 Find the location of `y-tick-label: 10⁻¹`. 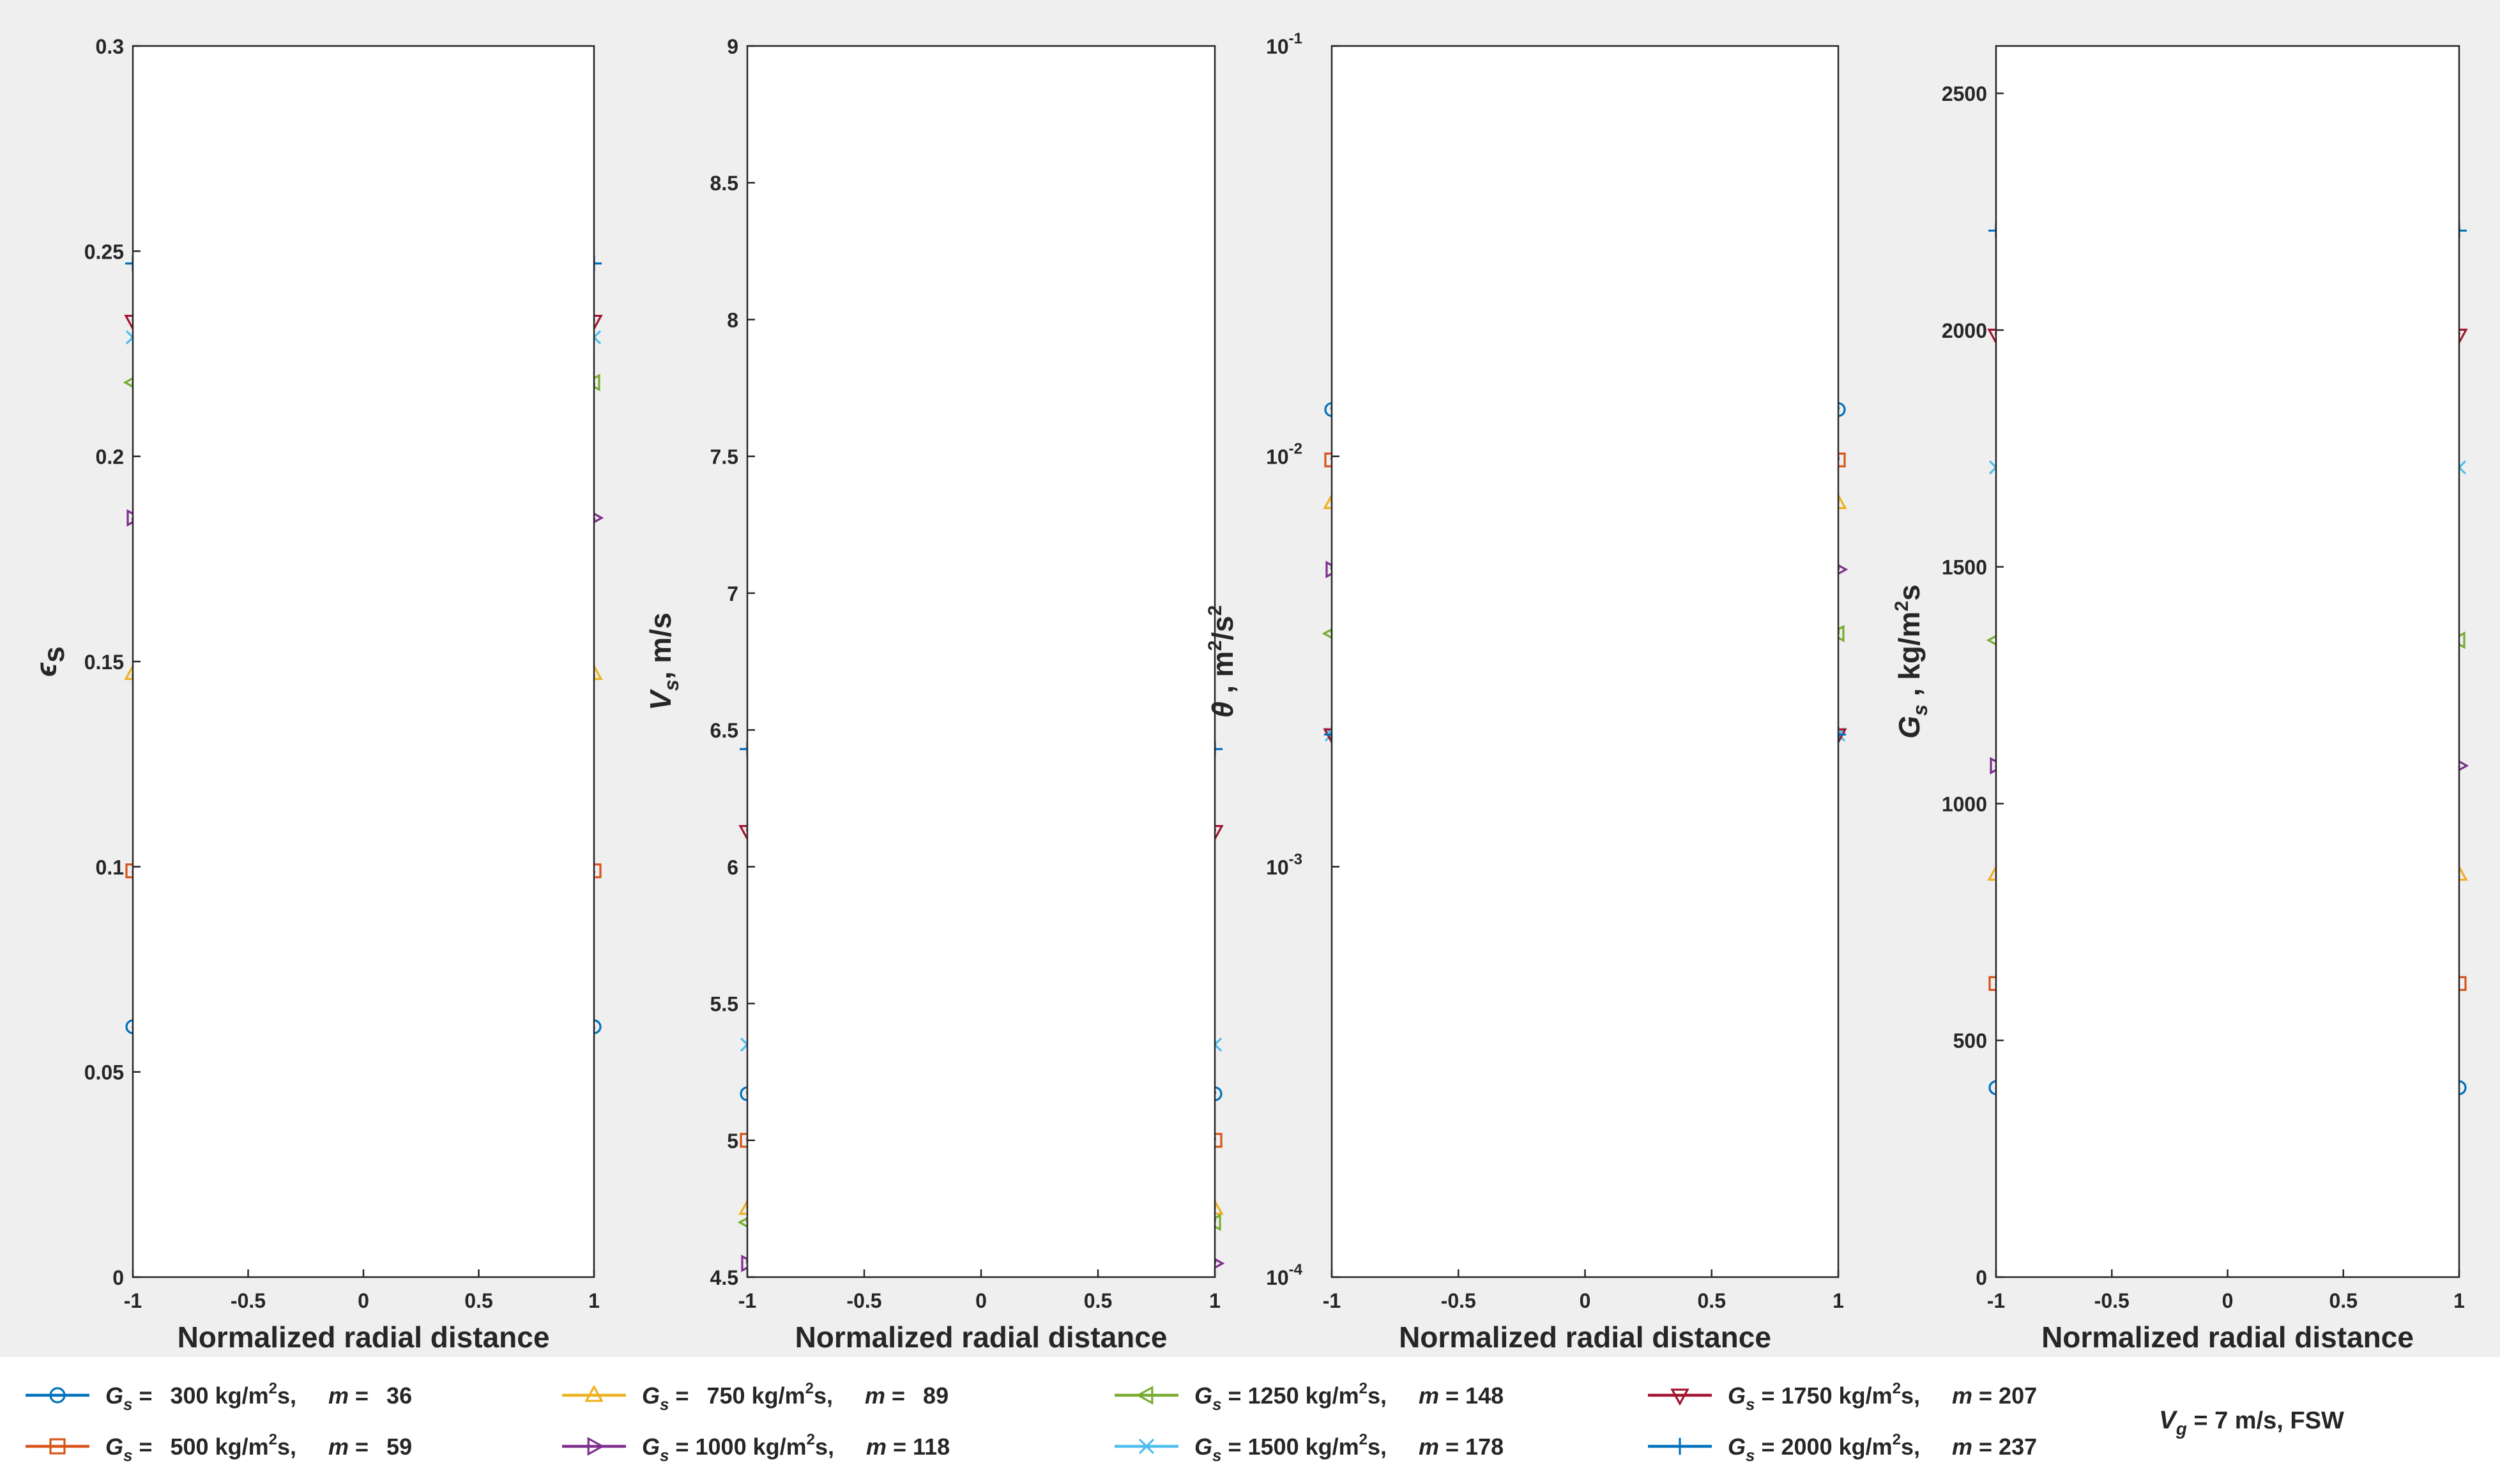

y-tick-label: 10⁻¹ is located at coordinates (1284, 44).